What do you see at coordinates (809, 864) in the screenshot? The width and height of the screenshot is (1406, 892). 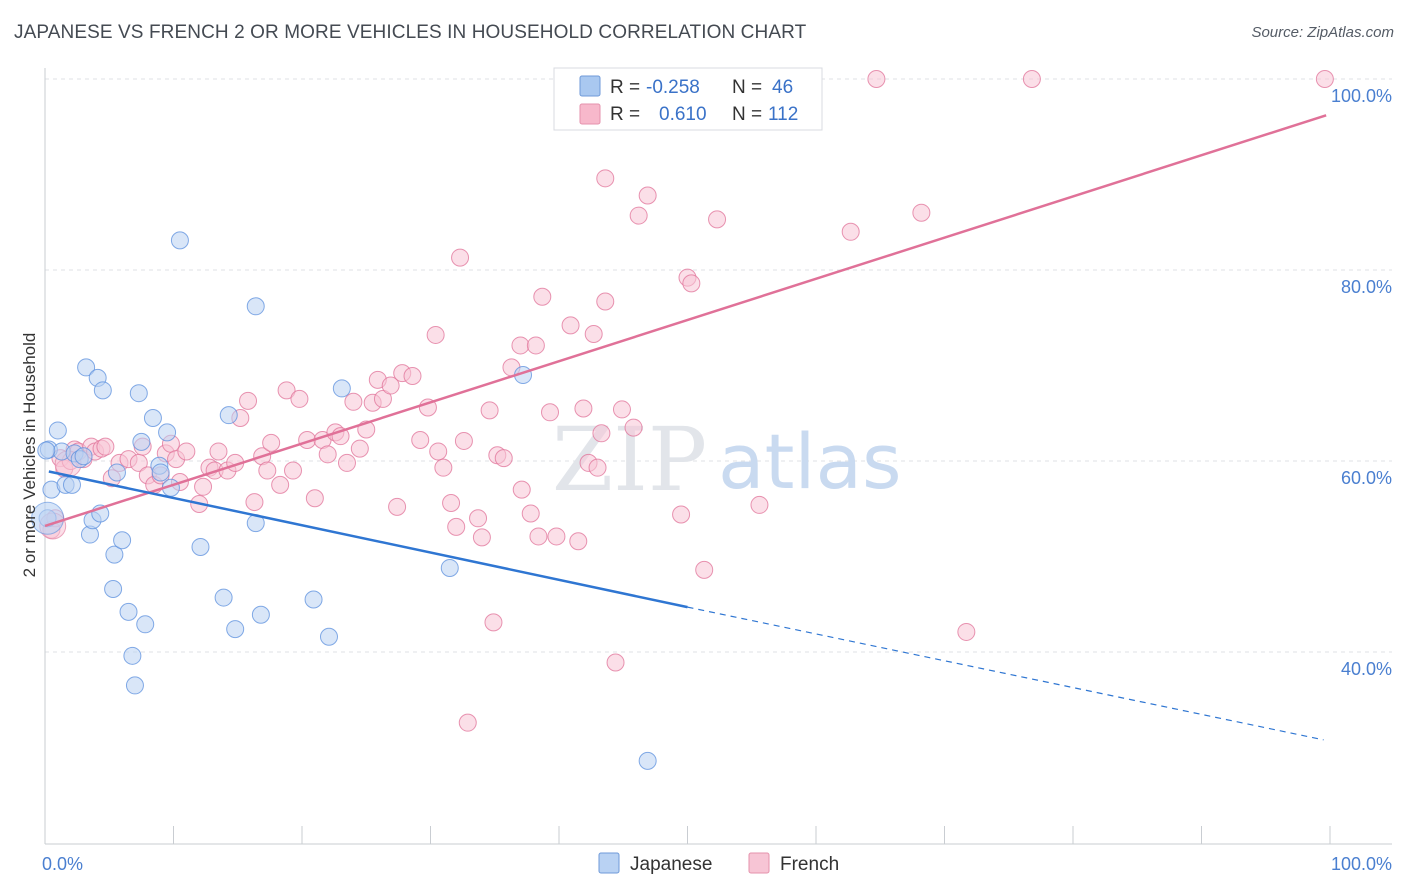 I see `bottom-legend-french: French` at bounding box center [809, 864].